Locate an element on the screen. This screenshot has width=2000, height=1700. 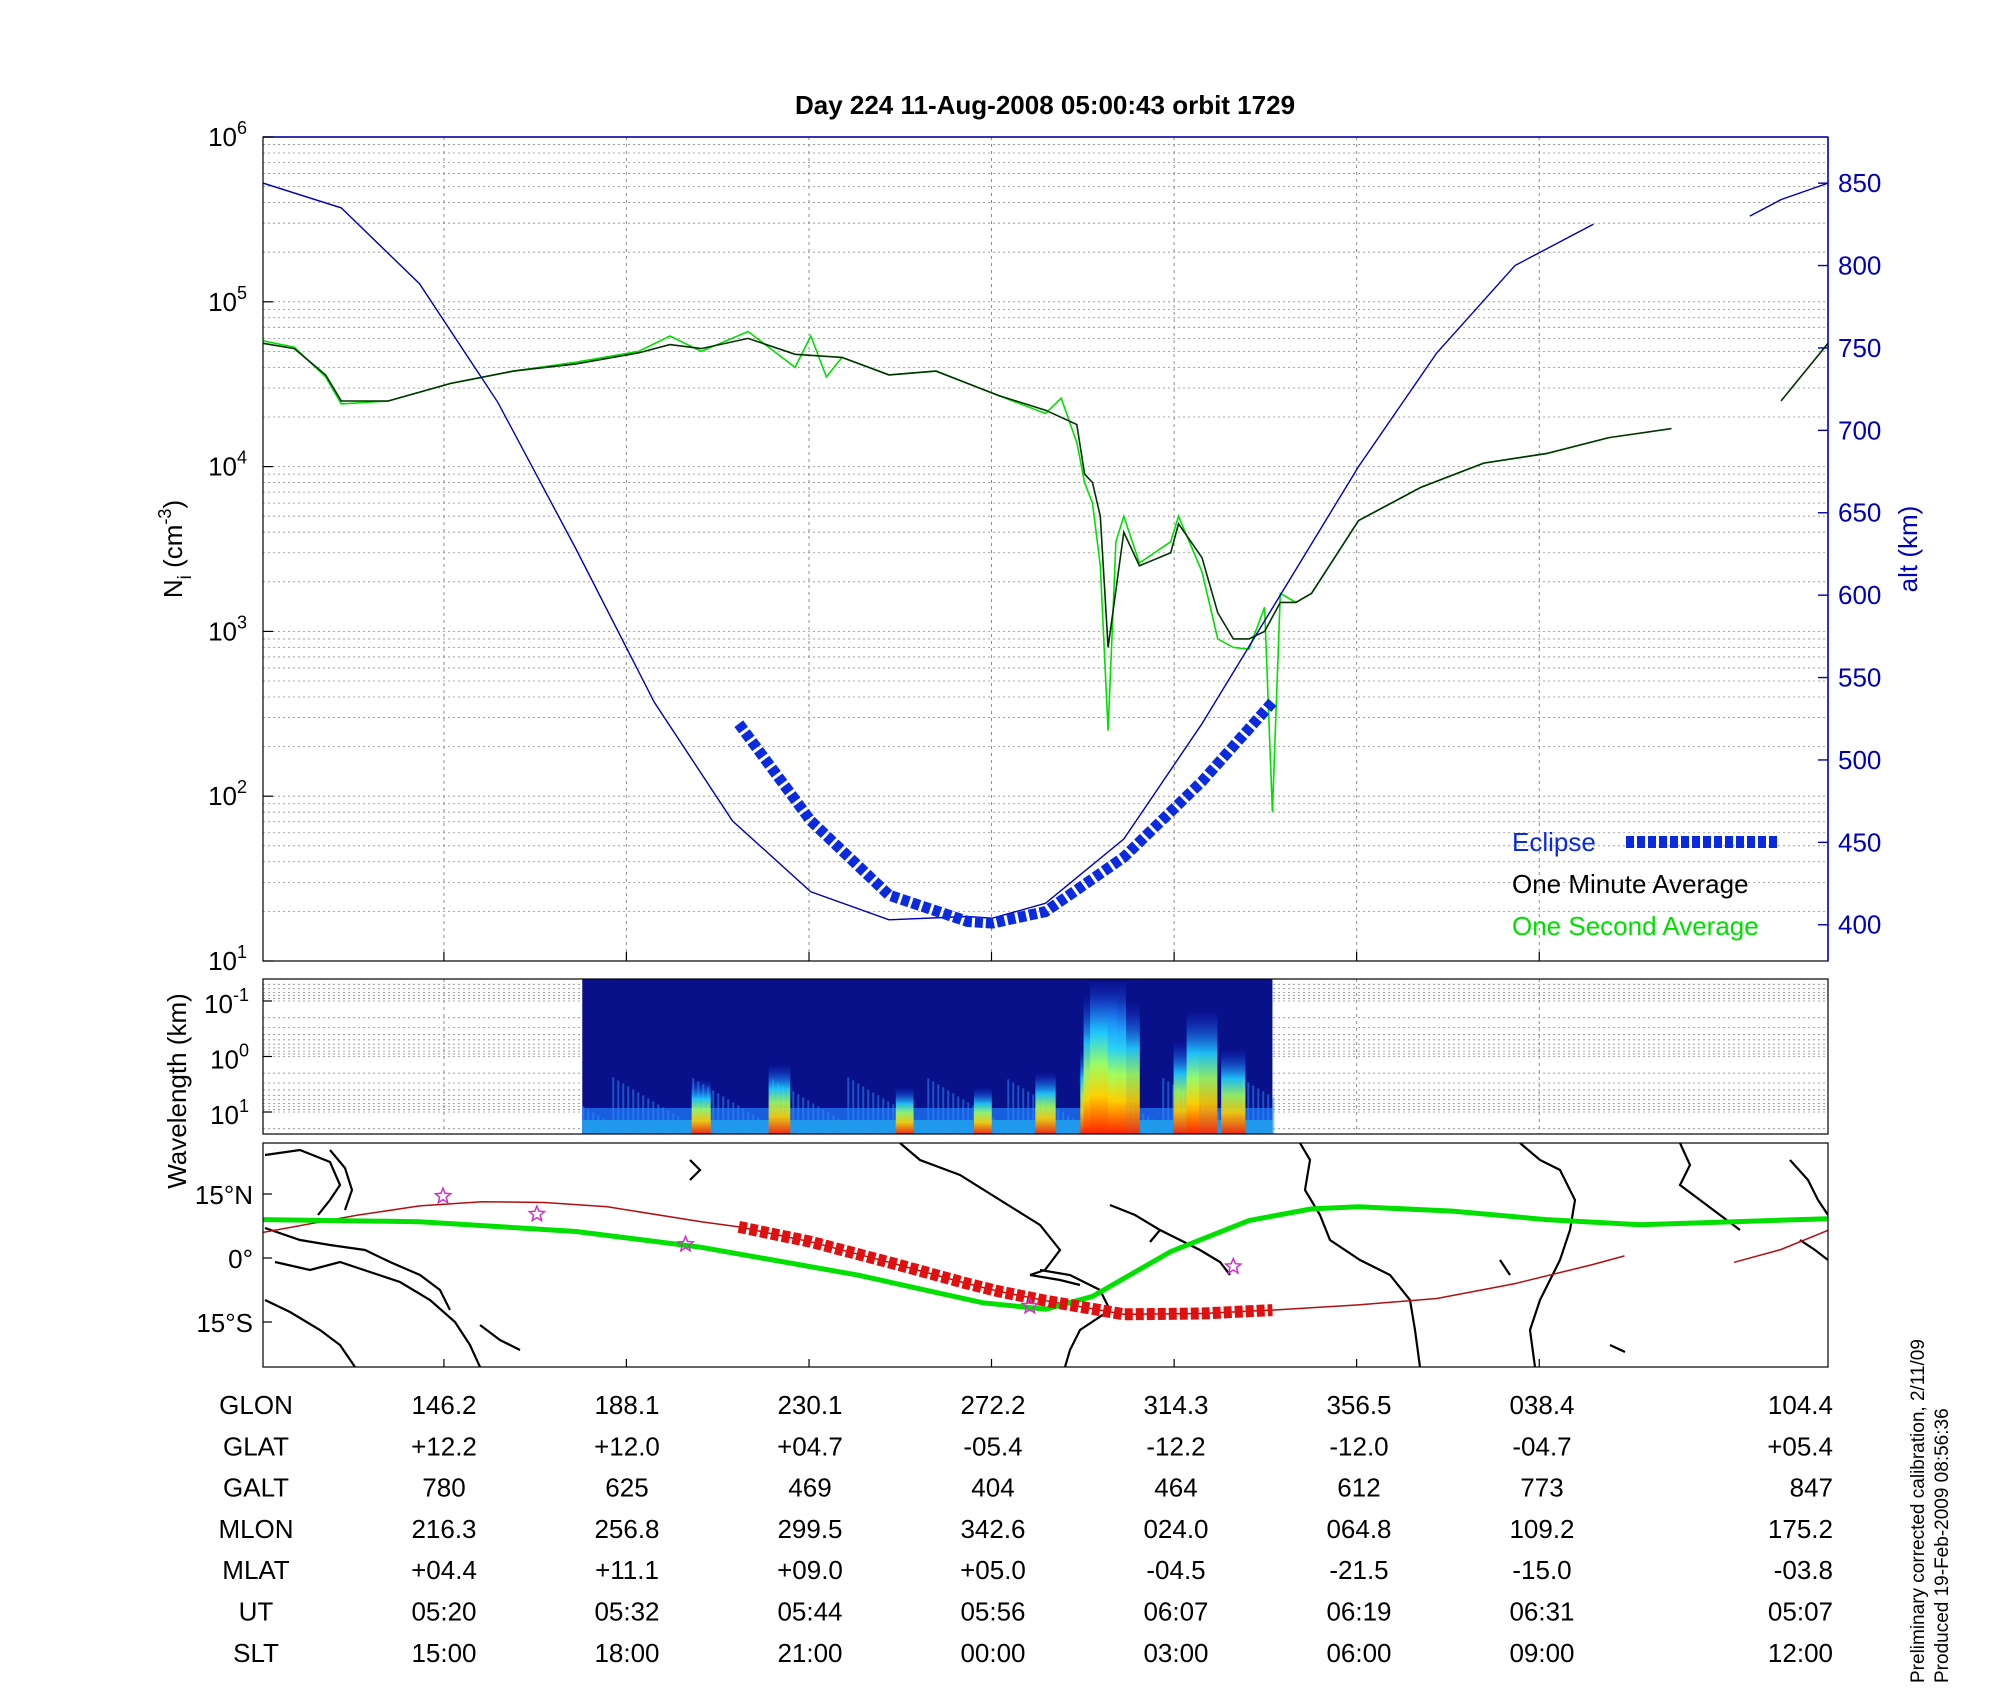
table-cell: +05.0 is located at coordinates (993, 1570).